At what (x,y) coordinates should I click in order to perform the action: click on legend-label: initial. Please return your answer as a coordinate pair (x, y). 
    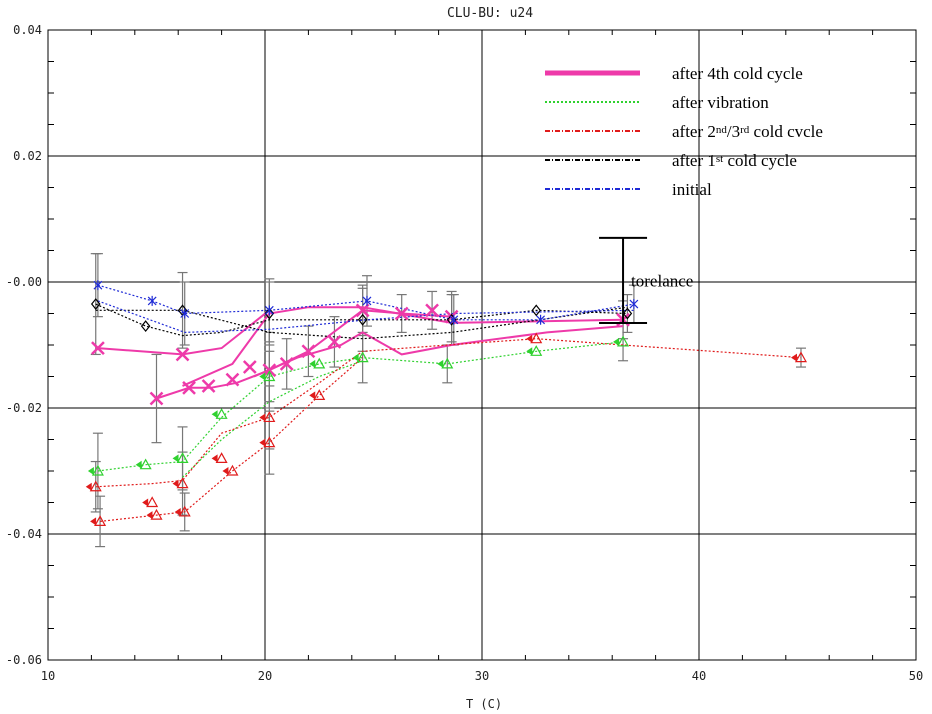
    Looking at the image, I should click on (692, 189).